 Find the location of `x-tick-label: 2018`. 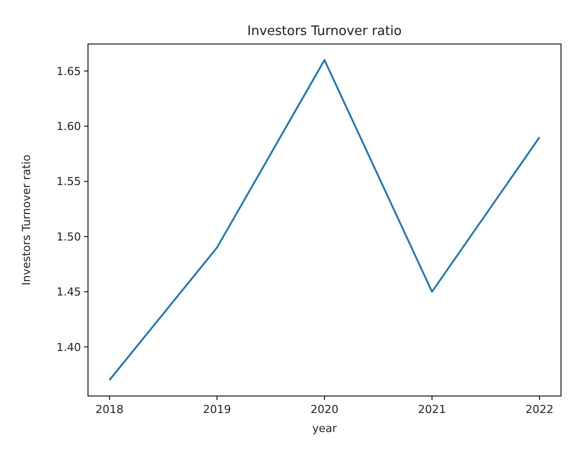

x-tick-label: 2018 is located at coordinates (110, 409).